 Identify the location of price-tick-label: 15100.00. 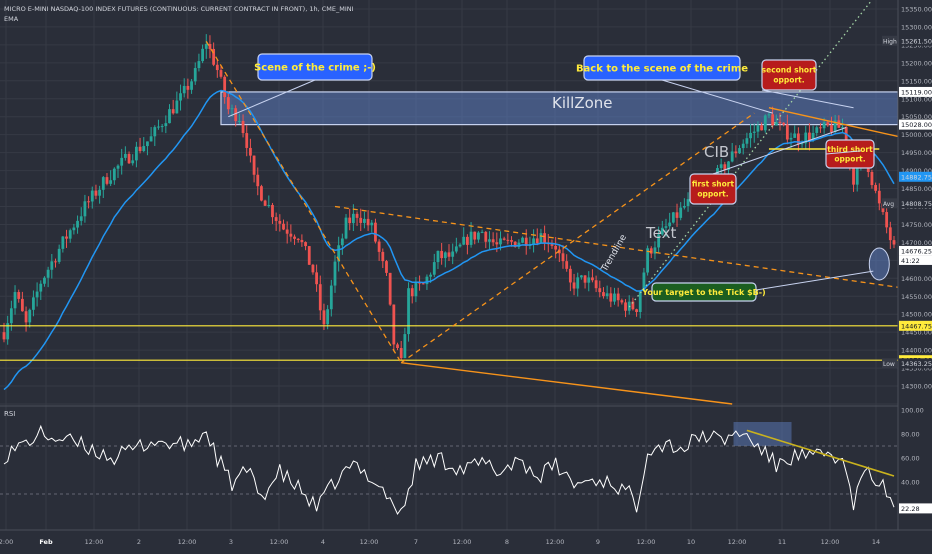
(916, 99).